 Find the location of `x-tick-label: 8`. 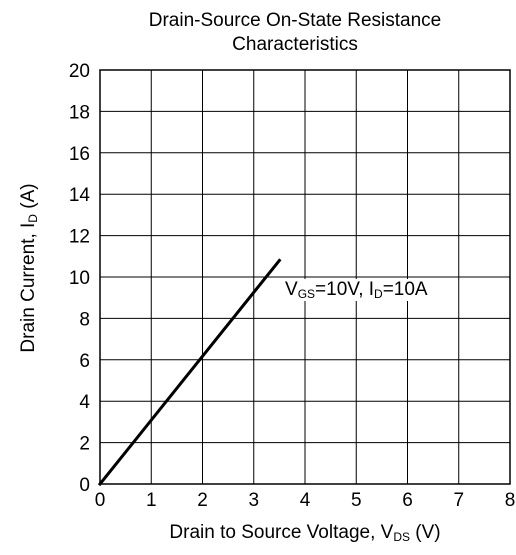

x-tick-label: 8 is located at coordinates (510, 500).